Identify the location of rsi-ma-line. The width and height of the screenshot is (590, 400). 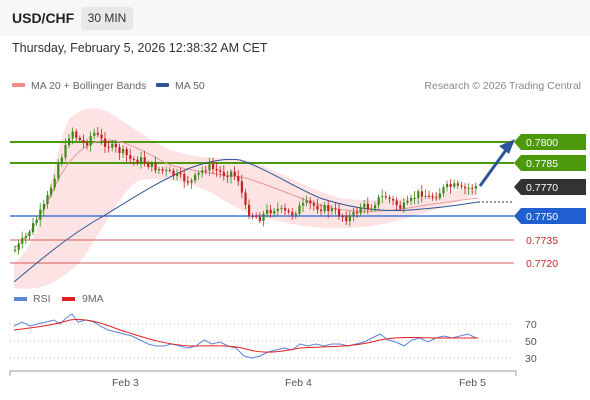
(245, 336).